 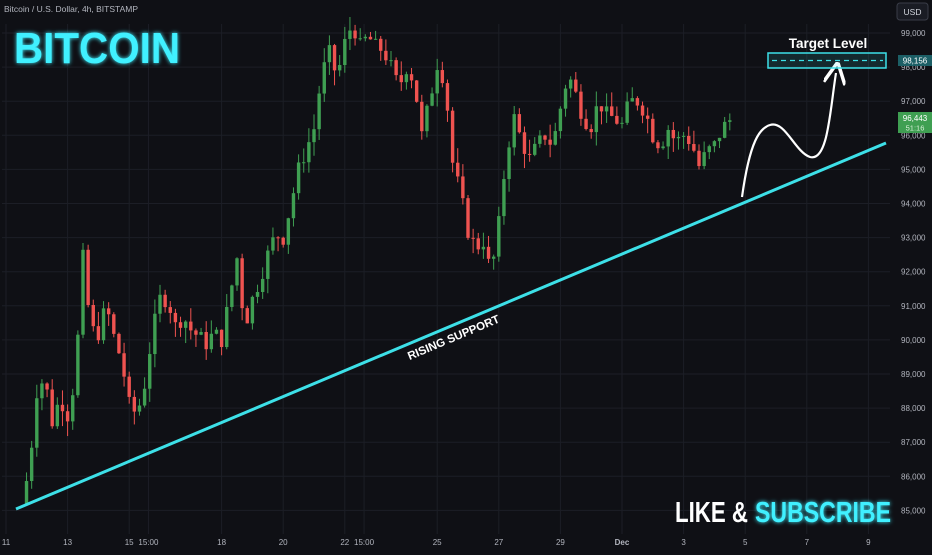 I want to click on y-tick-label: 92,000, so click(x=913, y=272).